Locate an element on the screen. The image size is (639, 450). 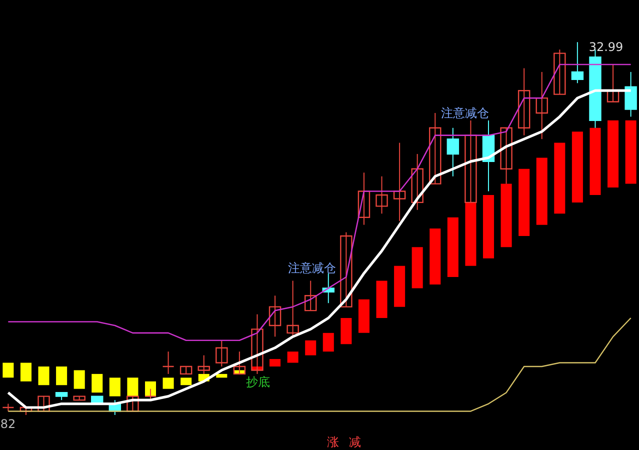
text: 涨 is located at coordinates (333, 442).